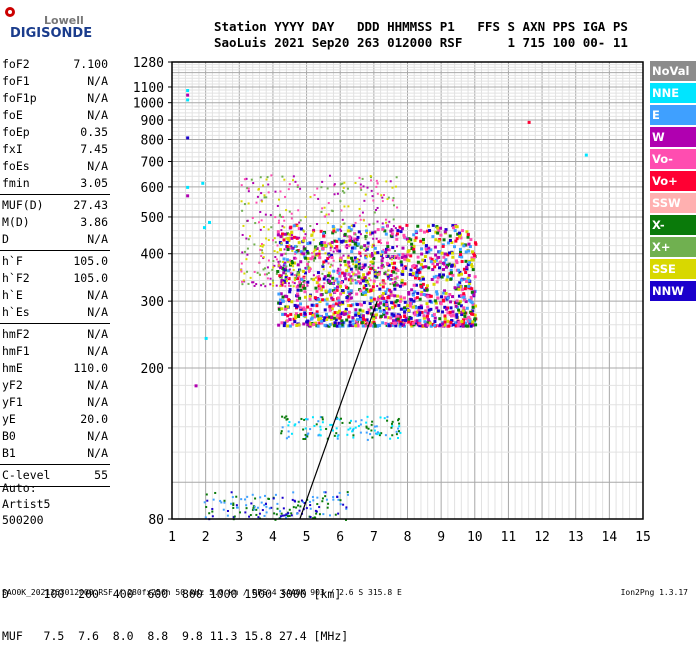  What do you see at coordinates (307, 537) in the screenshot?
I see `x-tick-label: 5` at bounding box center [307, 537].